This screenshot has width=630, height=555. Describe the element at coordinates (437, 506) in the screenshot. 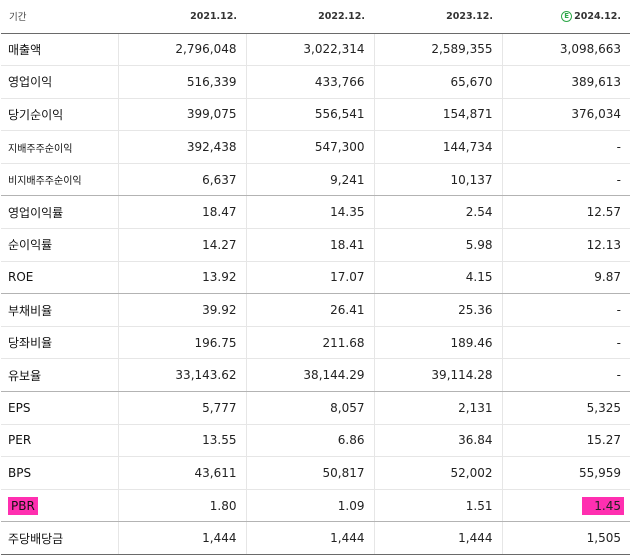

I see `row-value: 1.51` at that location.